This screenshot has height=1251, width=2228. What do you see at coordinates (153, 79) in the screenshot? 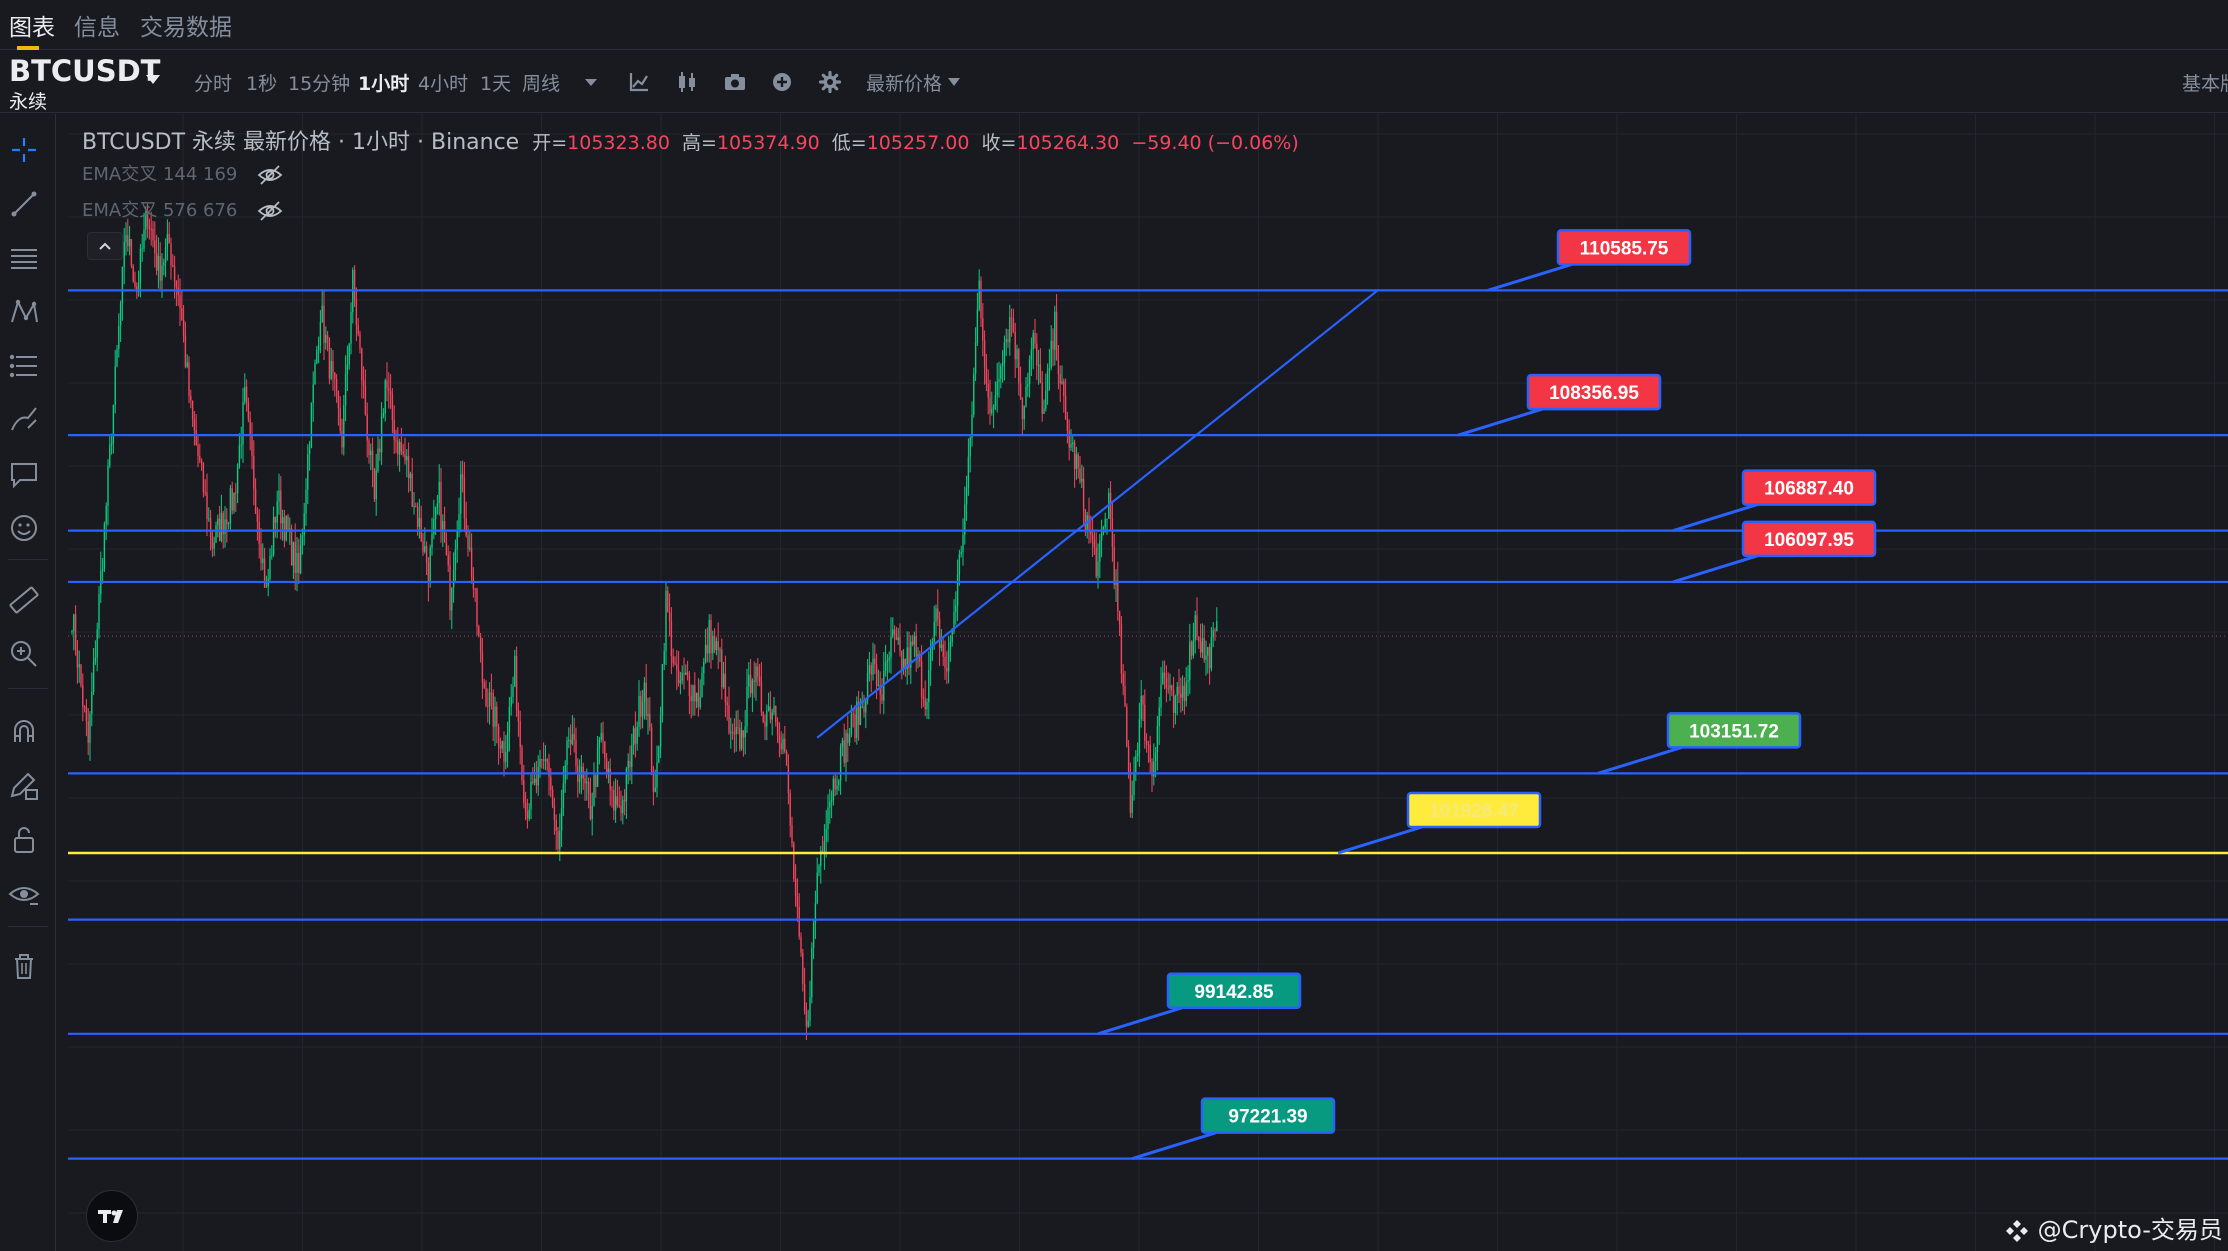
I see `symbol-dropdown-icon` at bounding box center [153, 79].